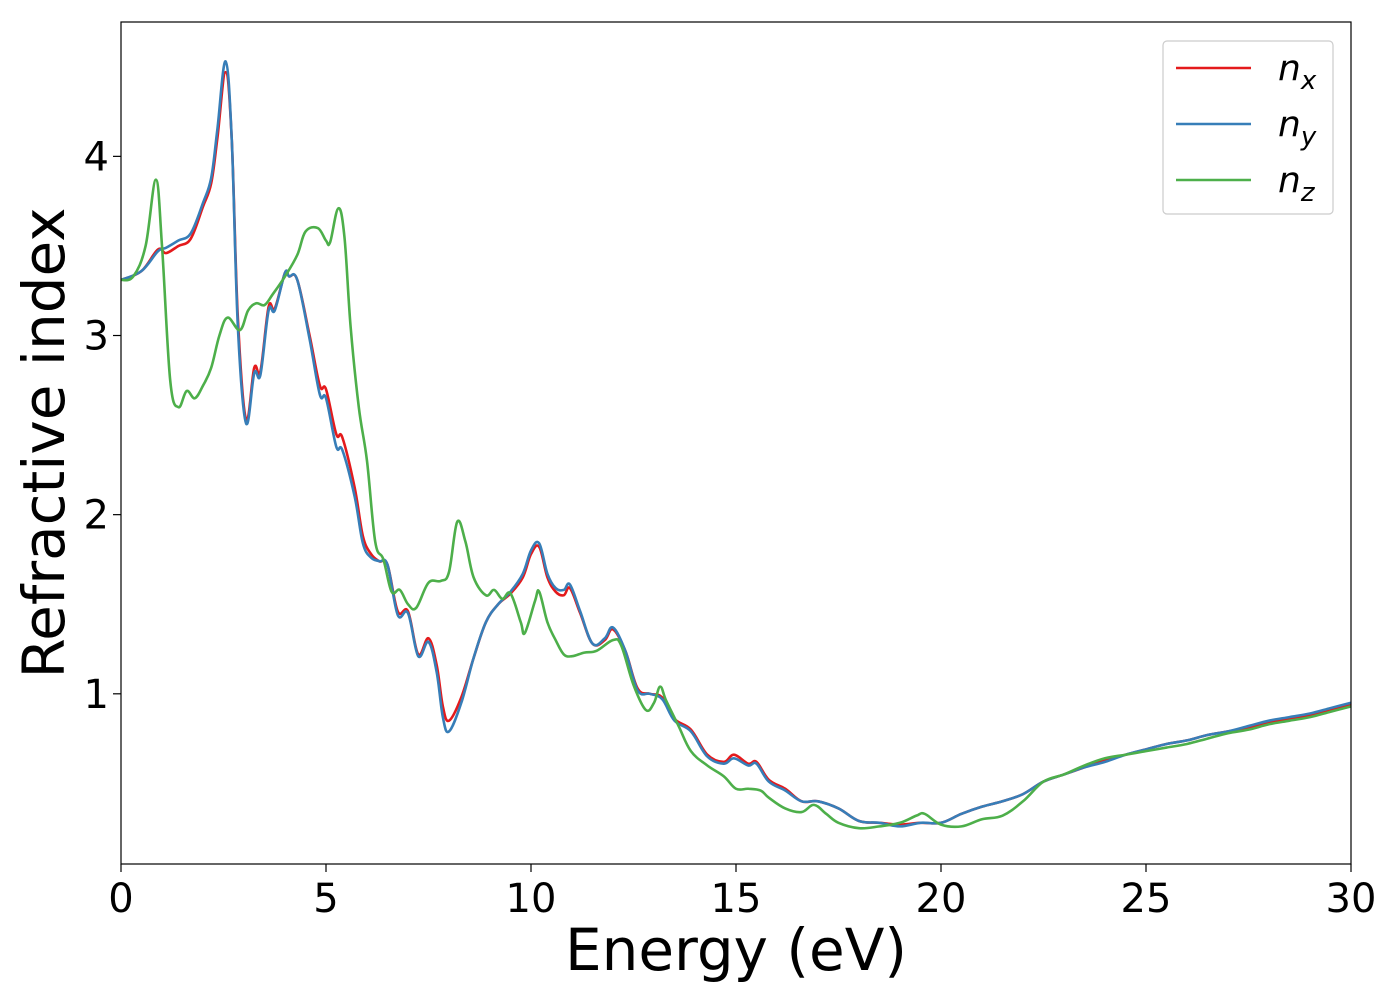  What do you see at coordinates (1297, 184) in the screenshot?
I see `legend-label: nz` at bounding box center [1297, 184].